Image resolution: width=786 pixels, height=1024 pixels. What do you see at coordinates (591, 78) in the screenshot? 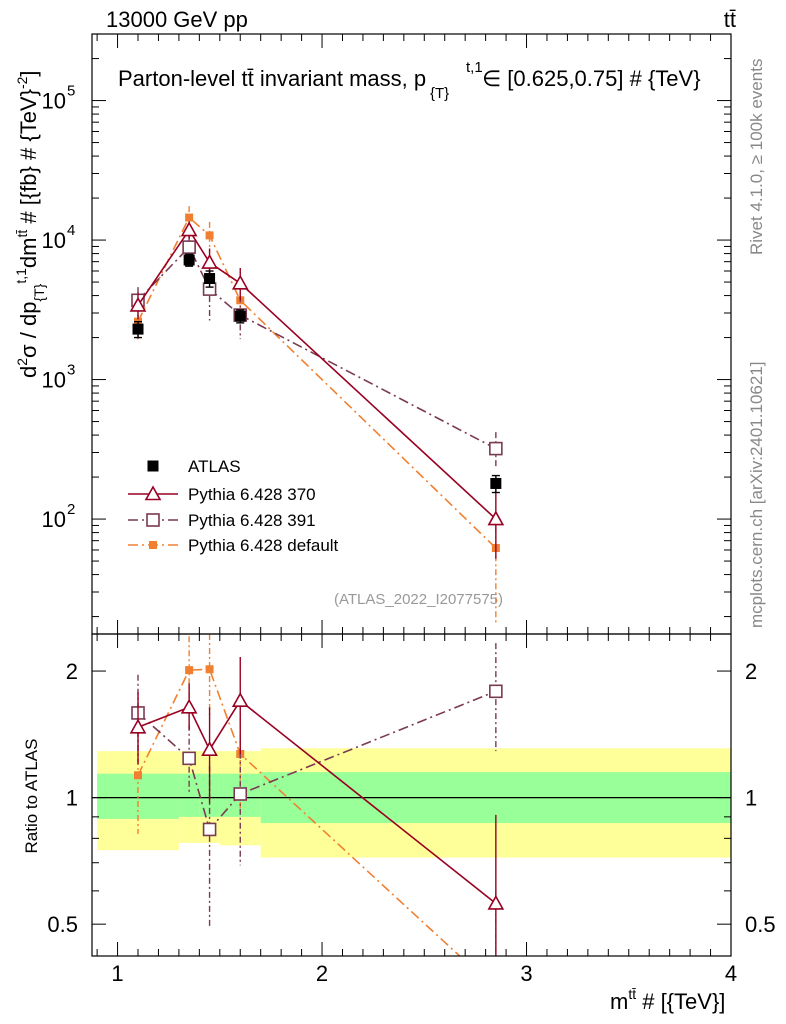
I see `main-title-rest: ∈ [0.625,0.75] # {TeV}` at bounding box center [591, 78].